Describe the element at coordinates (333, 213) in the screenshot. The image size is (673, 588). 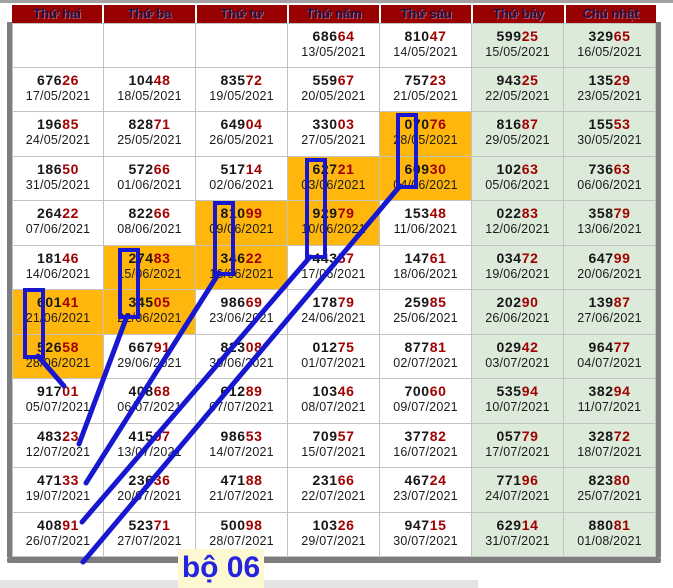
I see `result-number: 92979` at that location.